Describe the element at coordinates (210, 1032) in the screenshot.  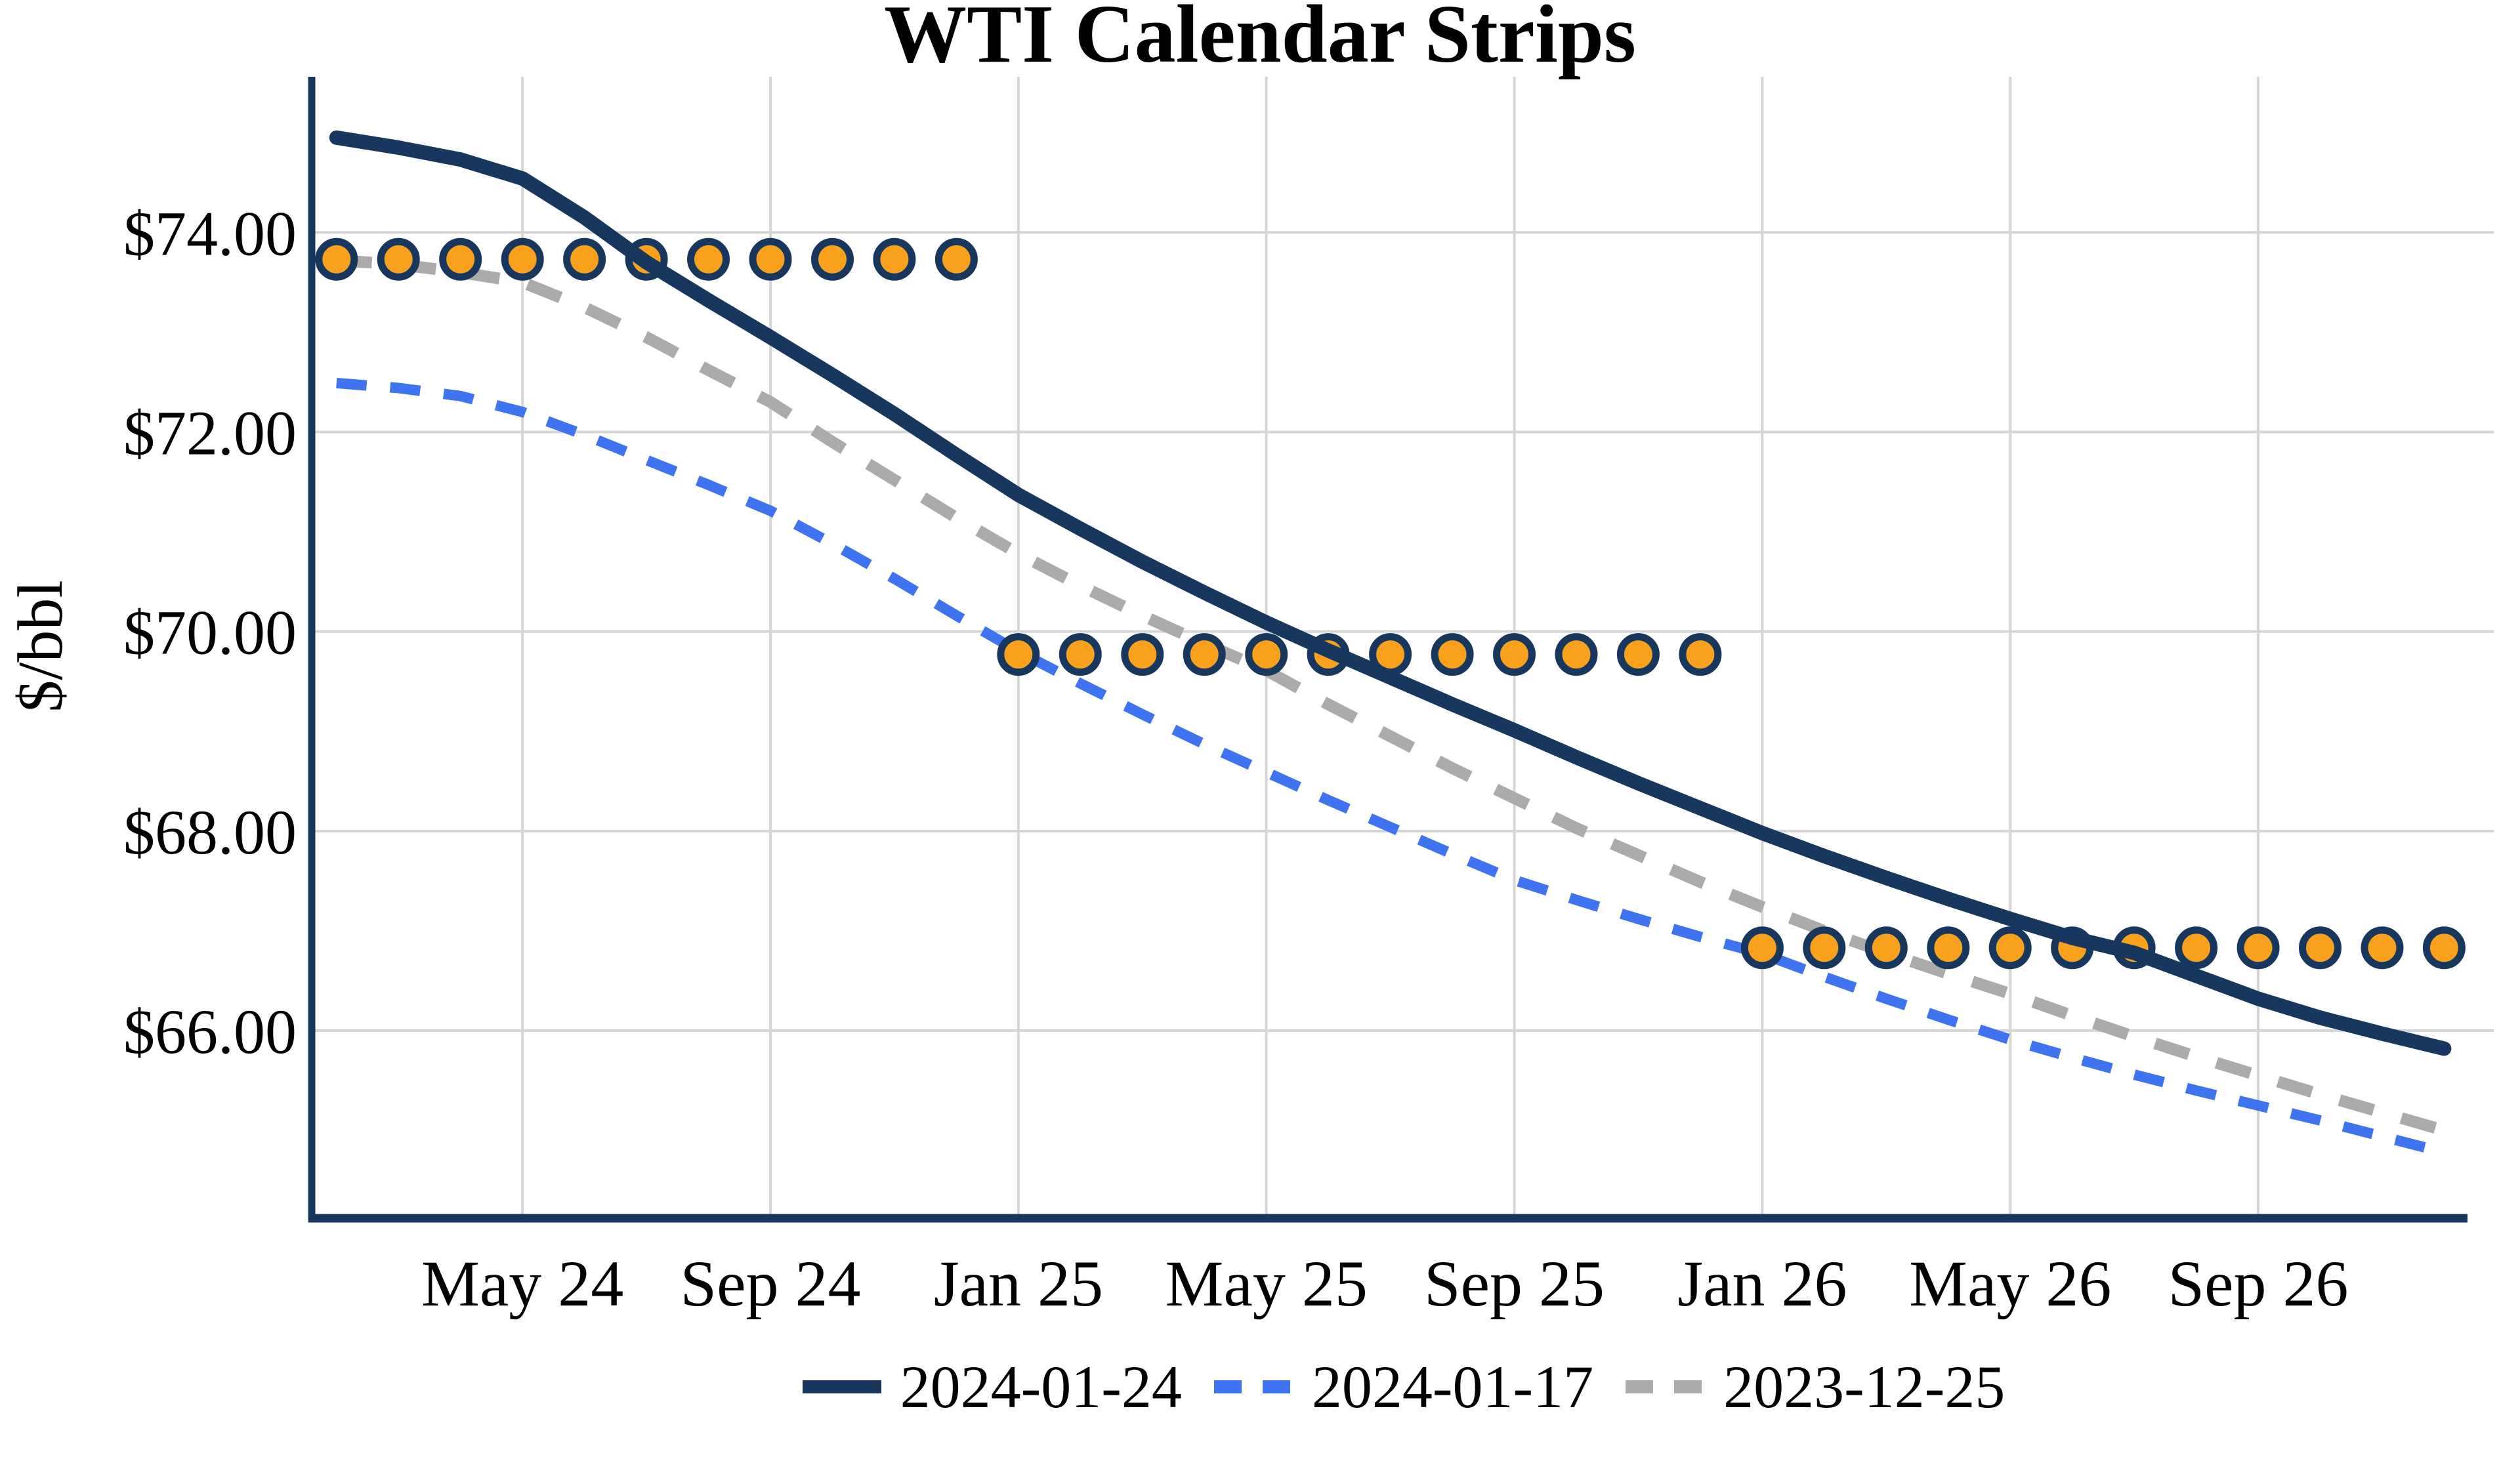
I see `y-tick-label: $66.00` at that location.